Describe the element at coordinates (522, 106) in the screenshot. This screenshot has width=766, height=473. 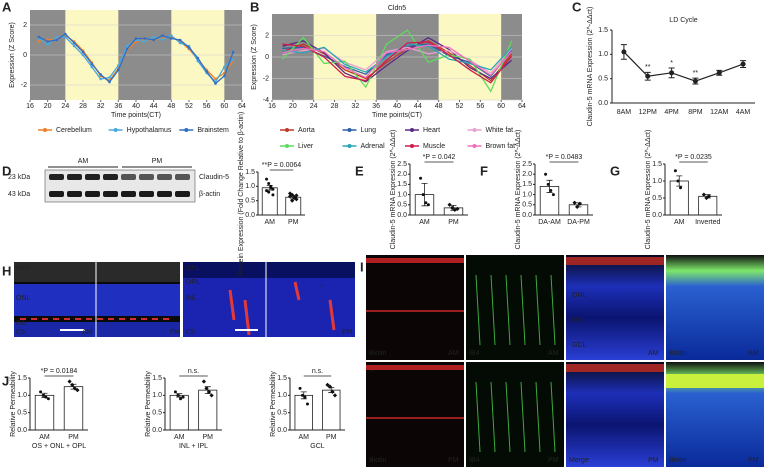
I see `x-tick-label: 64` at that location.